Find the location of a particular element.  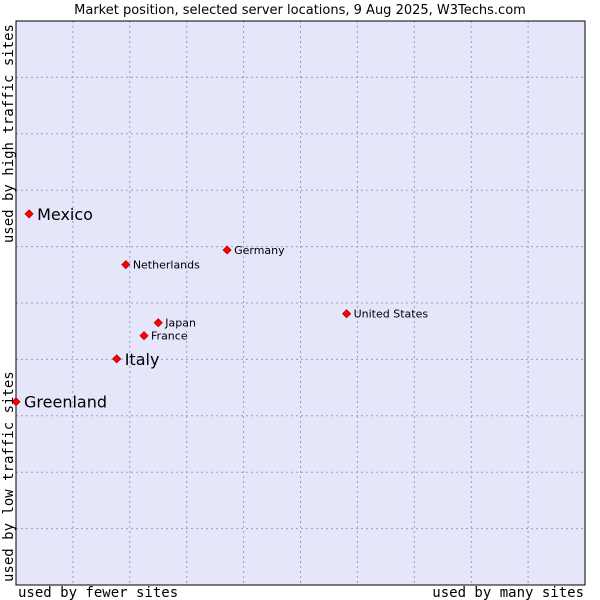

data-point-united-states: United States is located at coordinates (385, 314).